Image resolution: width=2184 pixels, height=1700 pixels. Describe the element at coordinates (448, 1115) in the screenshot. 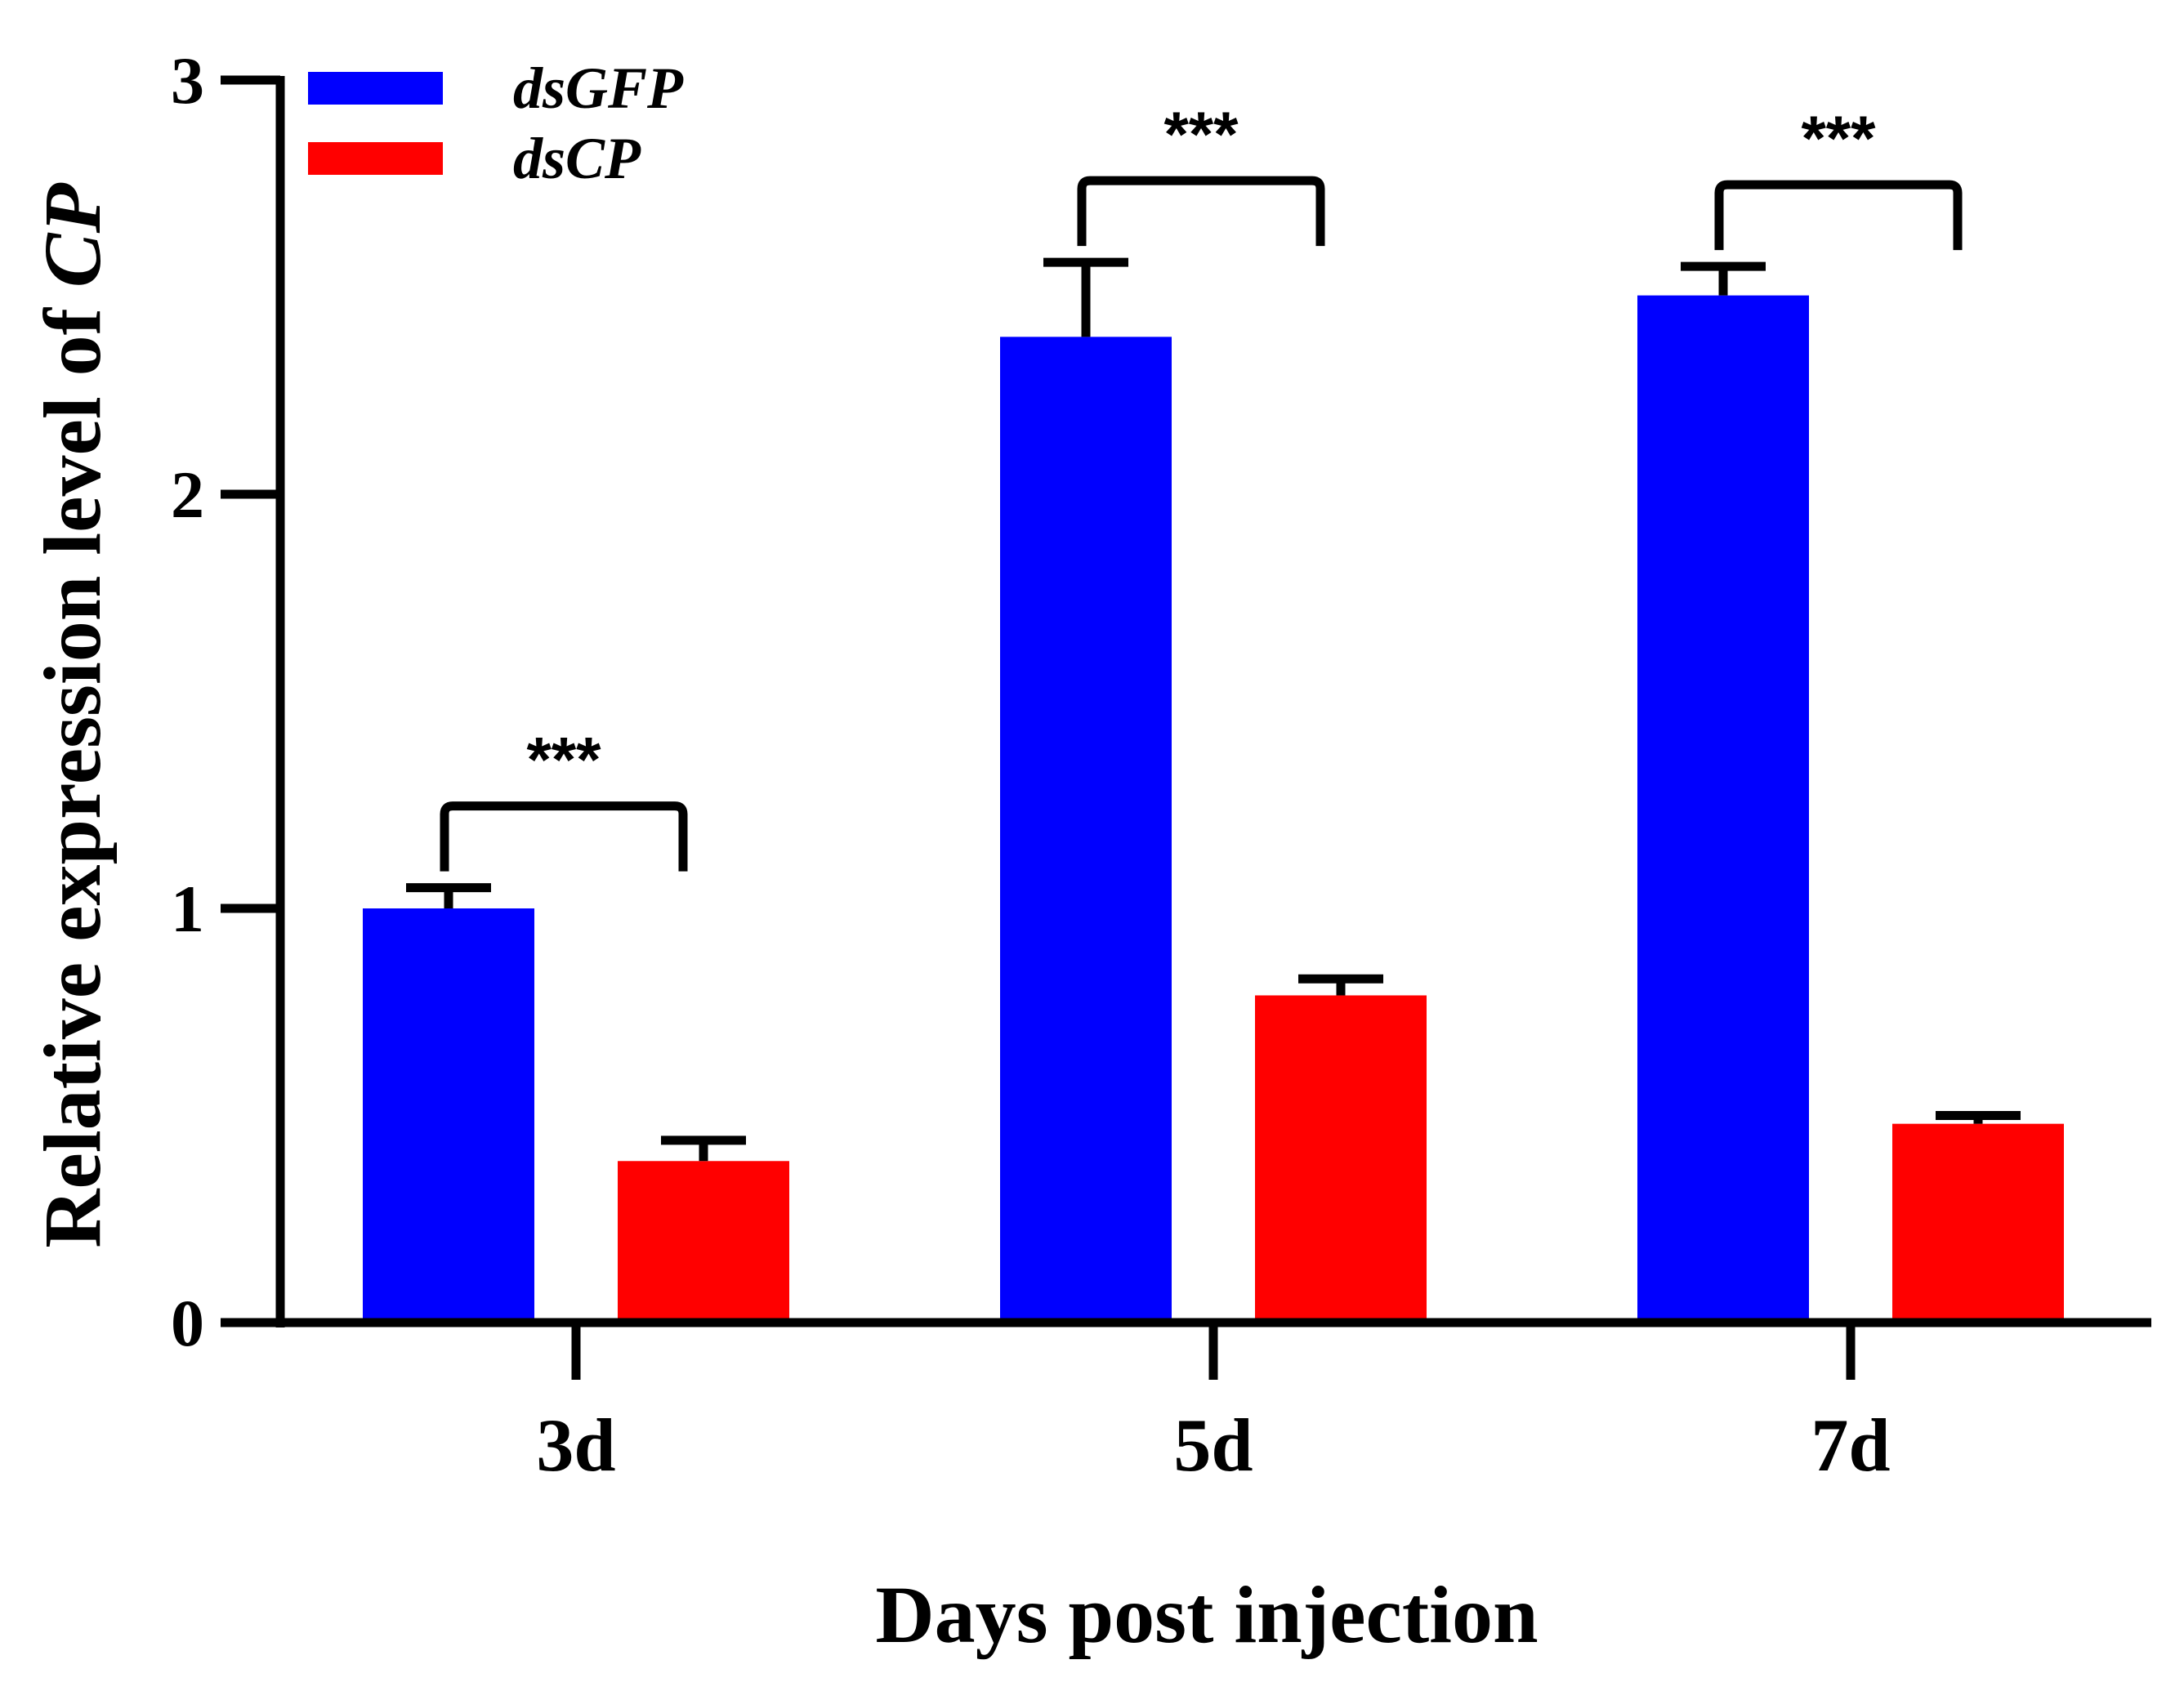

I see `bar-dsGFP-3d` at that location.